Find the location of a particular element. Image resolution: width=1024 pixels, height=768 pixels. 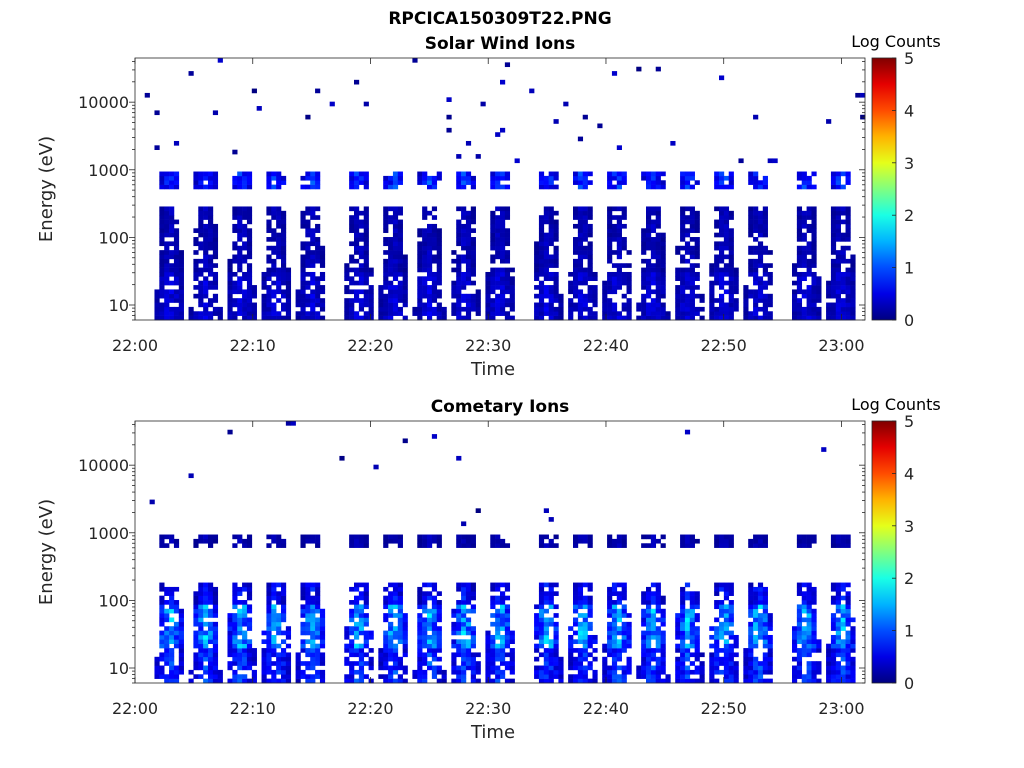

panel-title: Solar Wind Ions is located at coordinates (500, 44).